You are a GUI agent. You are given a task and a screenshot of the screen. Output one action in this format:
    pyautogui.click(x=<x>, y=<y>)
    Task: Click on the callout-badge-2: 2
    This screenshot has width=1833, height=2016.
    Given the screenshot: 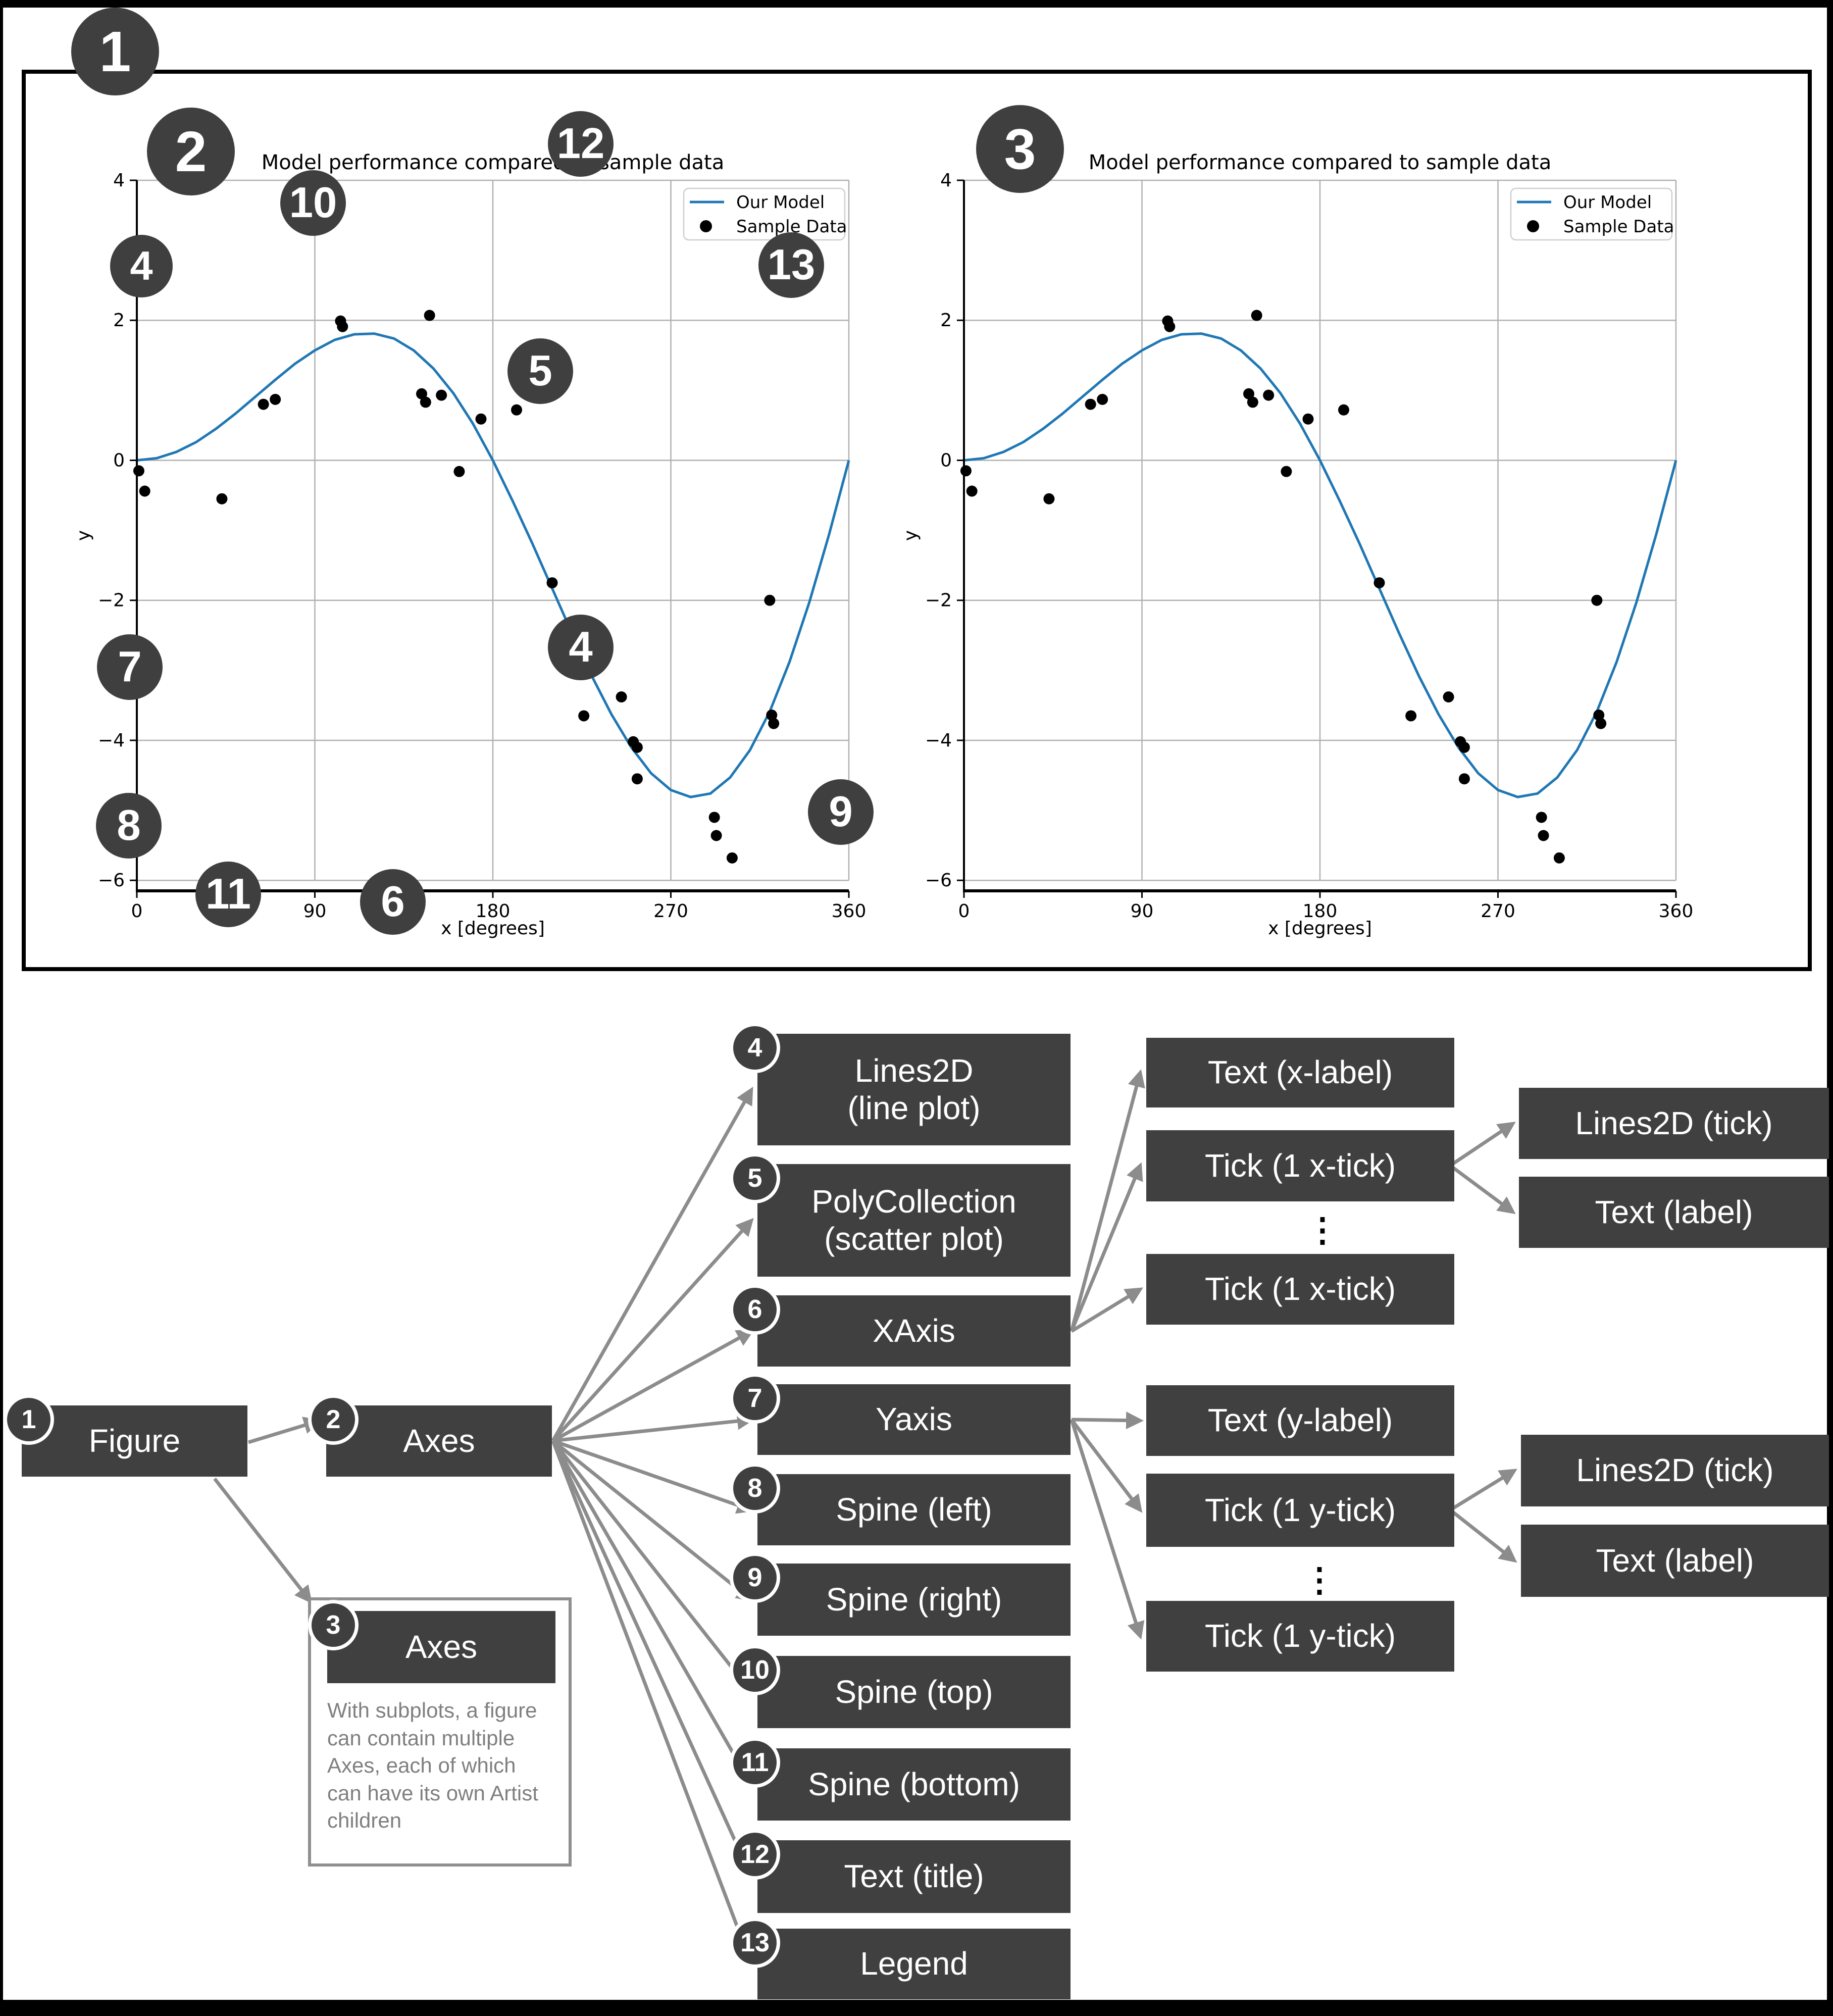 What is the action you would take?
    pyautogui.click(x=191, y=151)
    